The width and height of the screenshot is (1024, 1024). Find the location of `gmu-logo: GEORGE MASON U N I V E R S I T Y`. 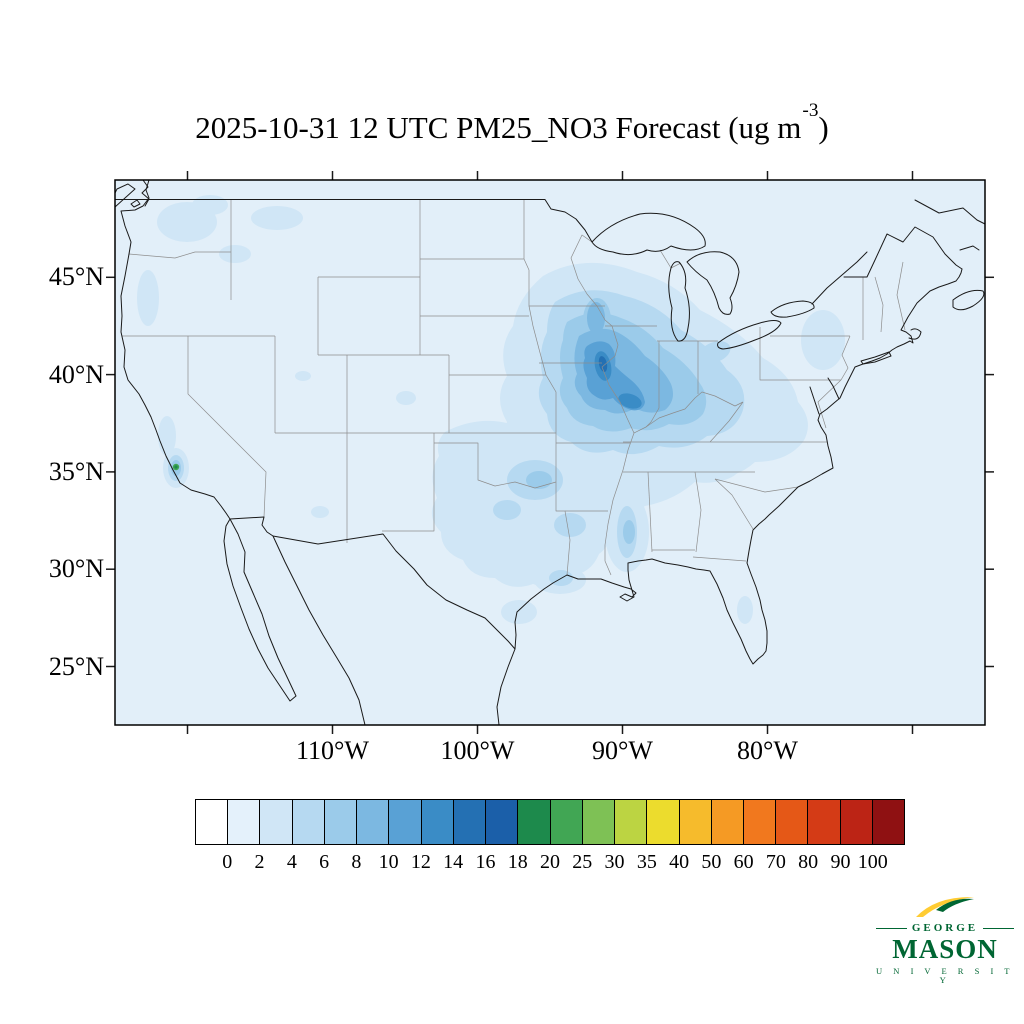

gmu-logo: GEORGE MASON U N I V E R S I T Y is located at coordinates (945, 939).